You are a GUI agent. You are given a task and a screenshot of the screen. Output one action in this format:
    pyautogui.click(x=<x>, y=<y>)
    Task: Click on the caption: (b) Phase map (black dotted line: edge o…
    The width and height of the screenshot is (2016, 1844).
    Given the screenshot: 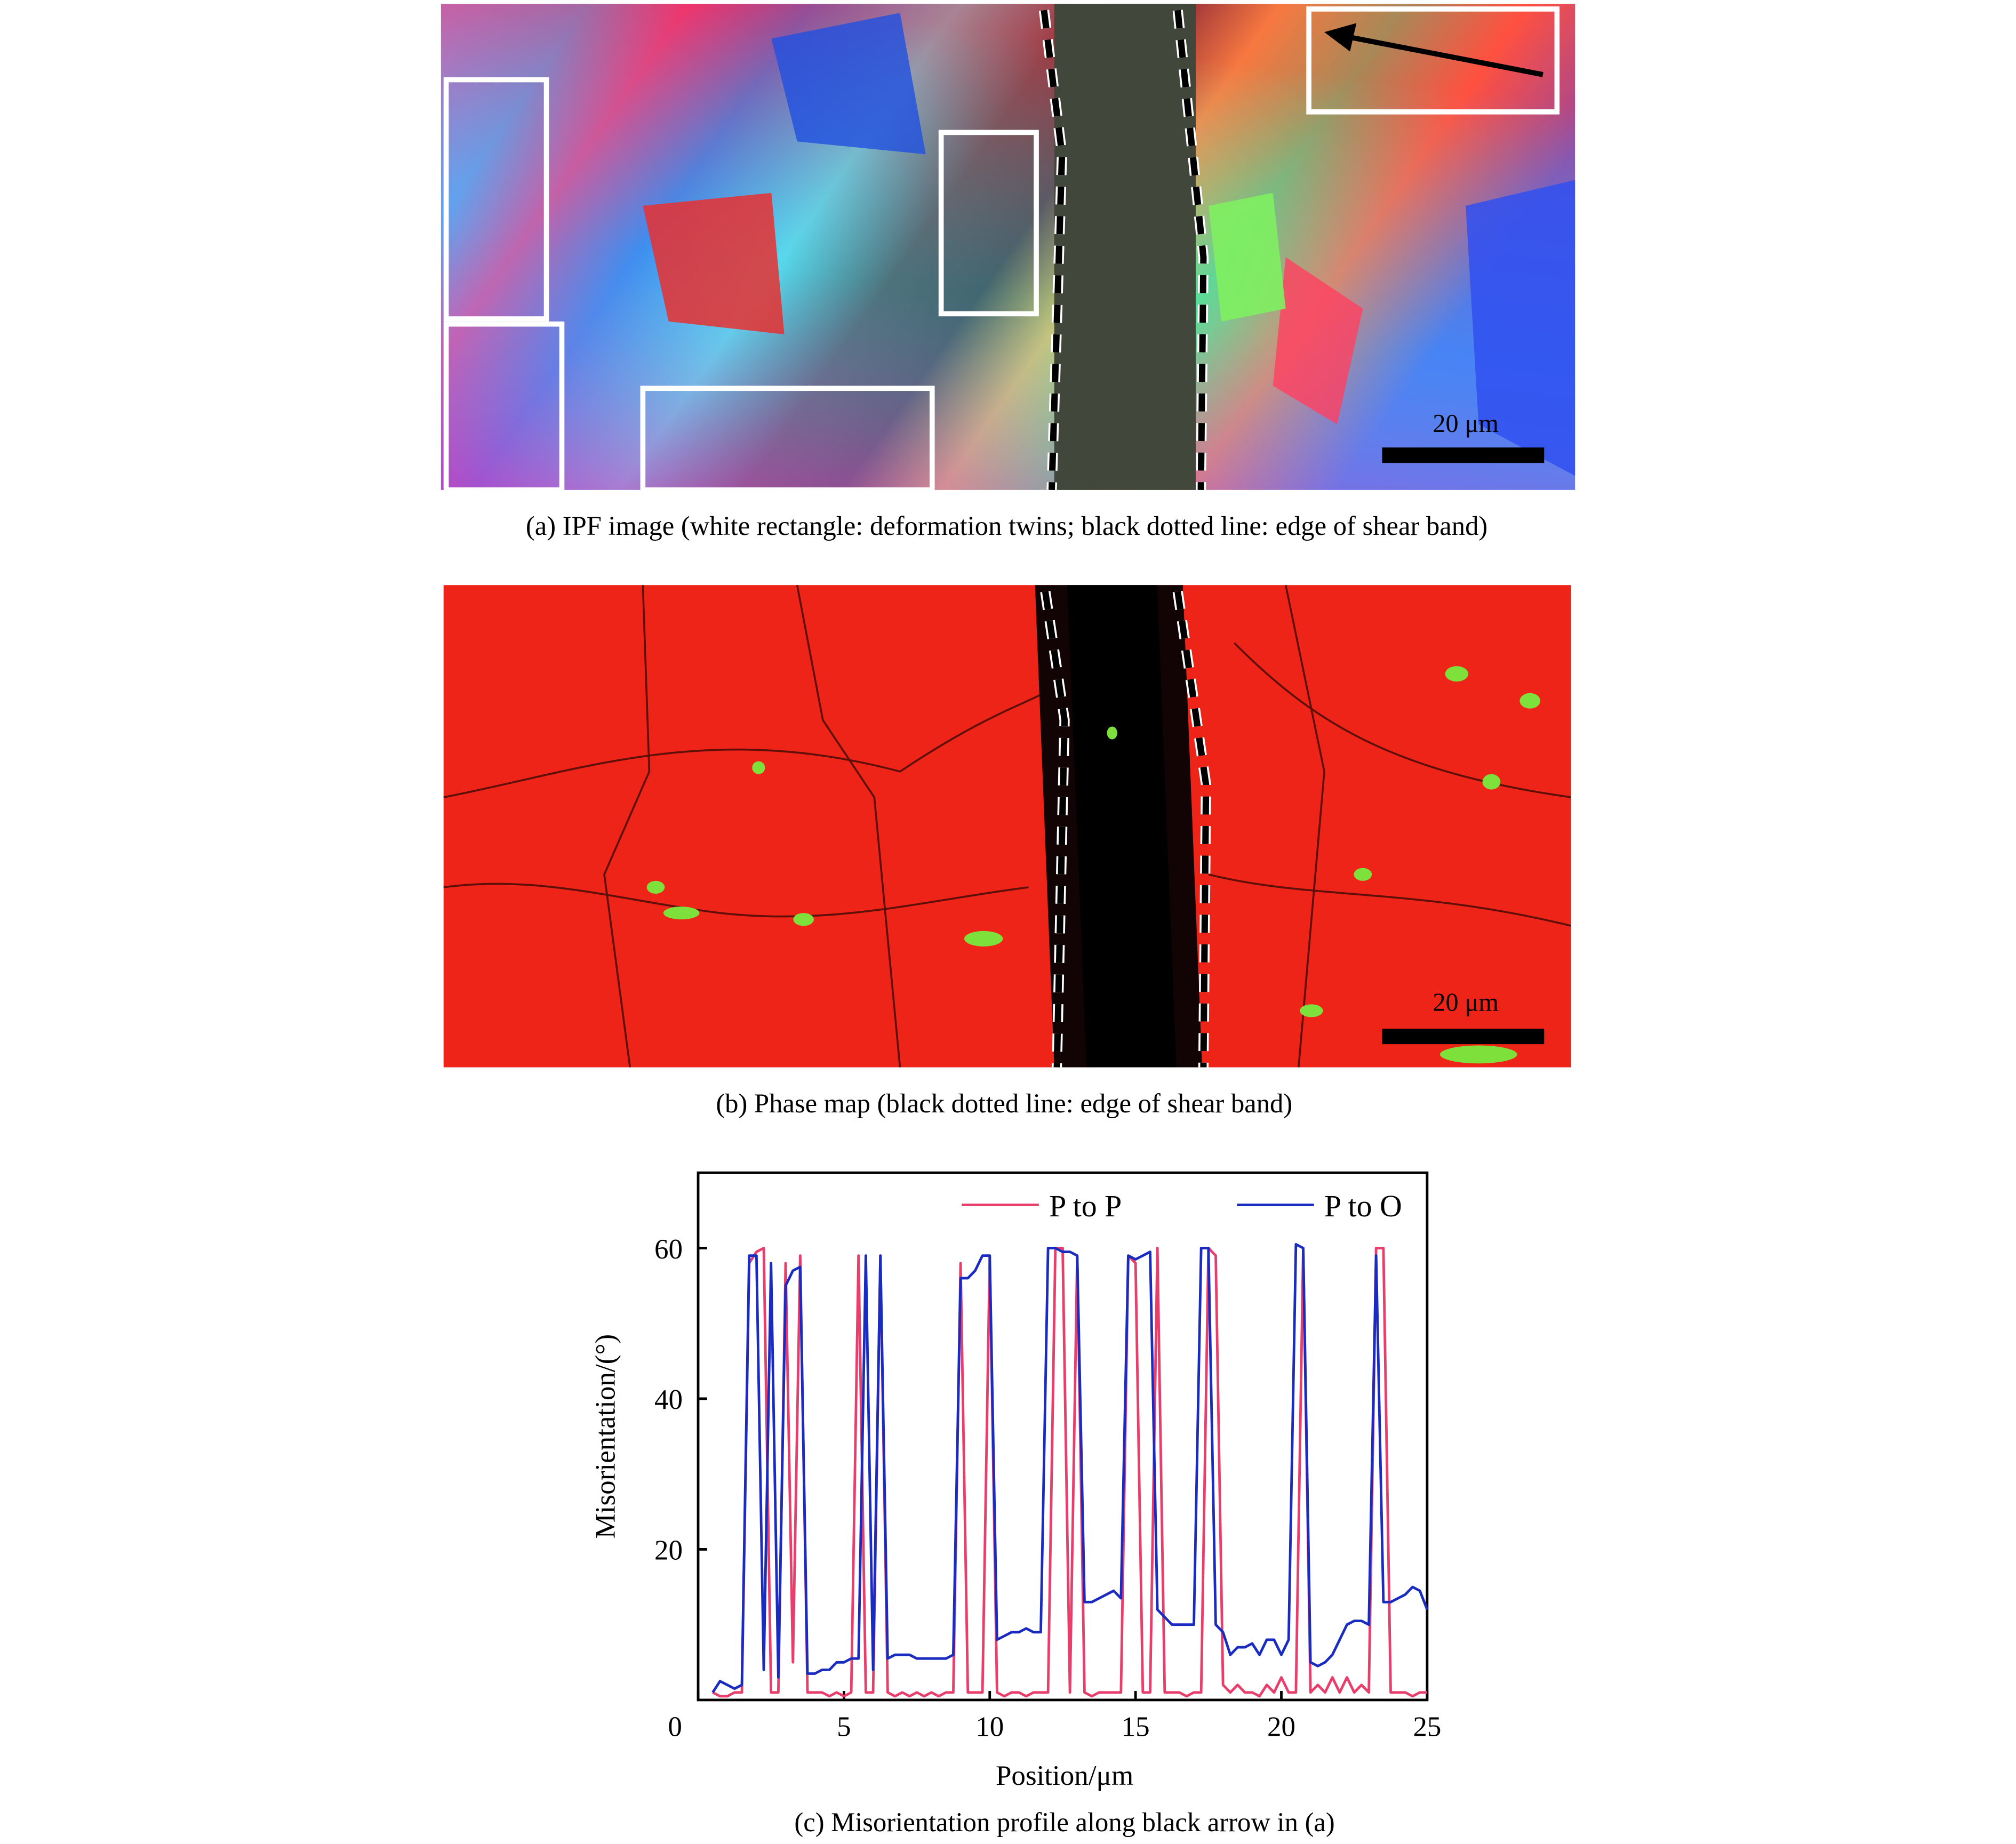 What is the action you would take?
    pyautogui.click(x=1004, y=1103)
    